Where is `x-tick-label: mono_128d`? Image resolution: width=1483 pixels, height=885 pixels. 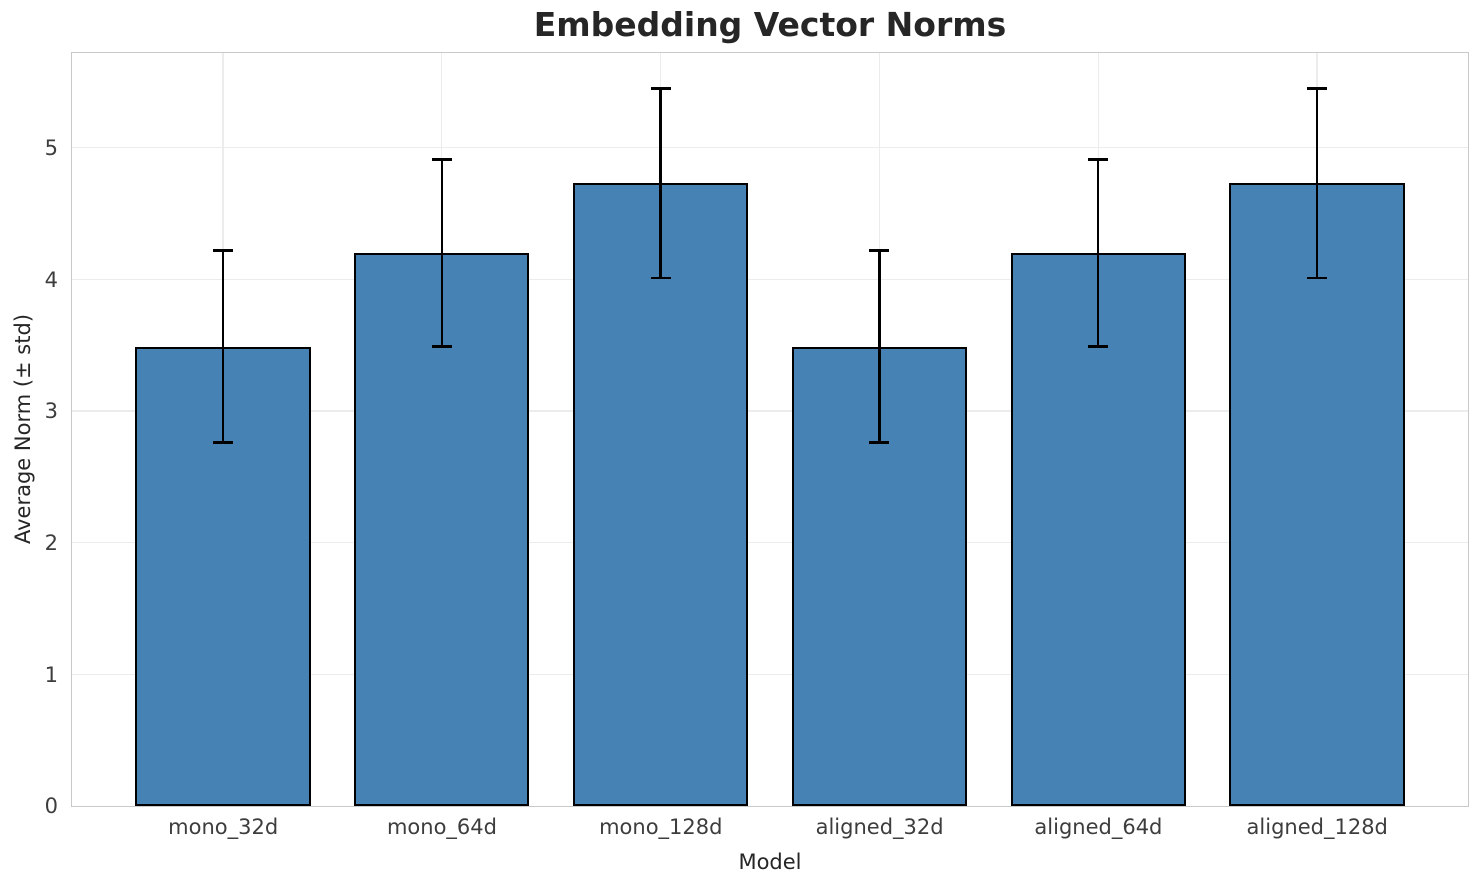 x-tick-label: mono_128d is located at coordinates (661, 827).